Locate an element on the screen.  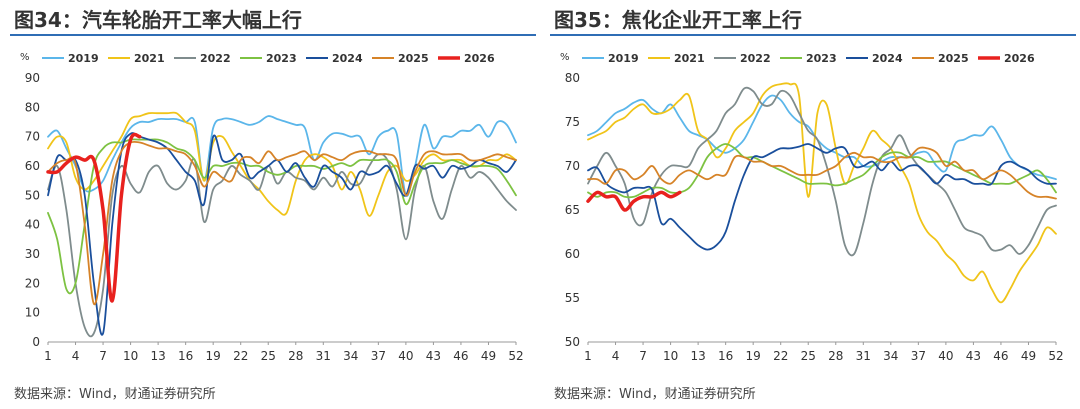
legend-label: 2024 is located at coordinates (347, 58).